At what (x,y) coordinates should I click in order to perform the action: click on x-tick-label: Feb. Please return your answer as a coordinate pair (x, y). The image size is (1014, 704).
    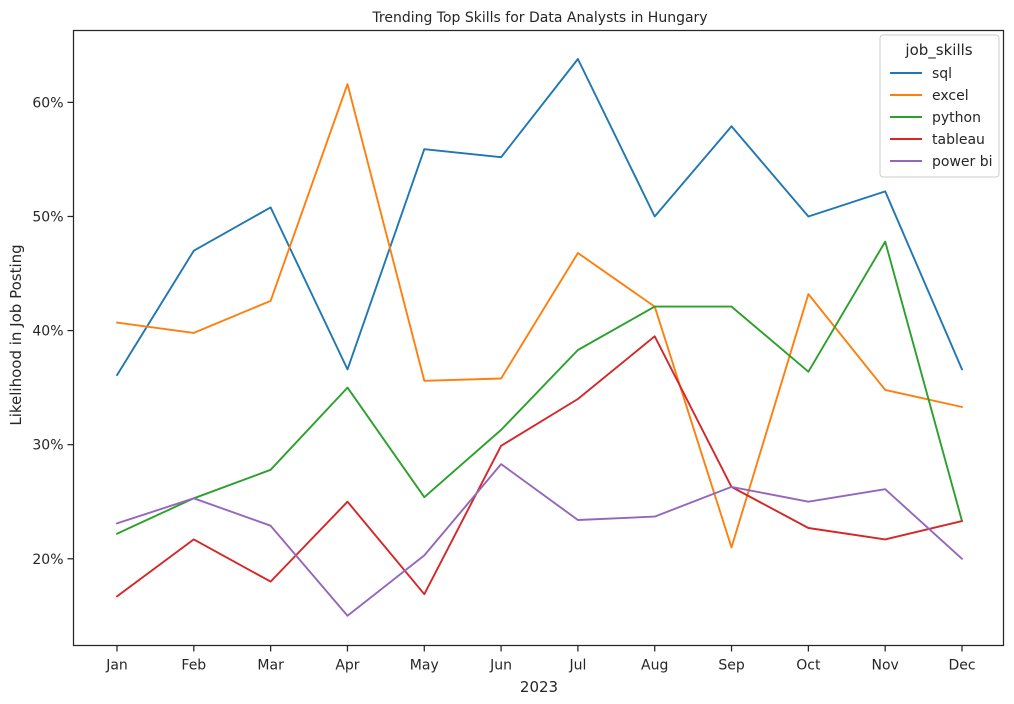
    Looking at the image, I should click on (193, 666).